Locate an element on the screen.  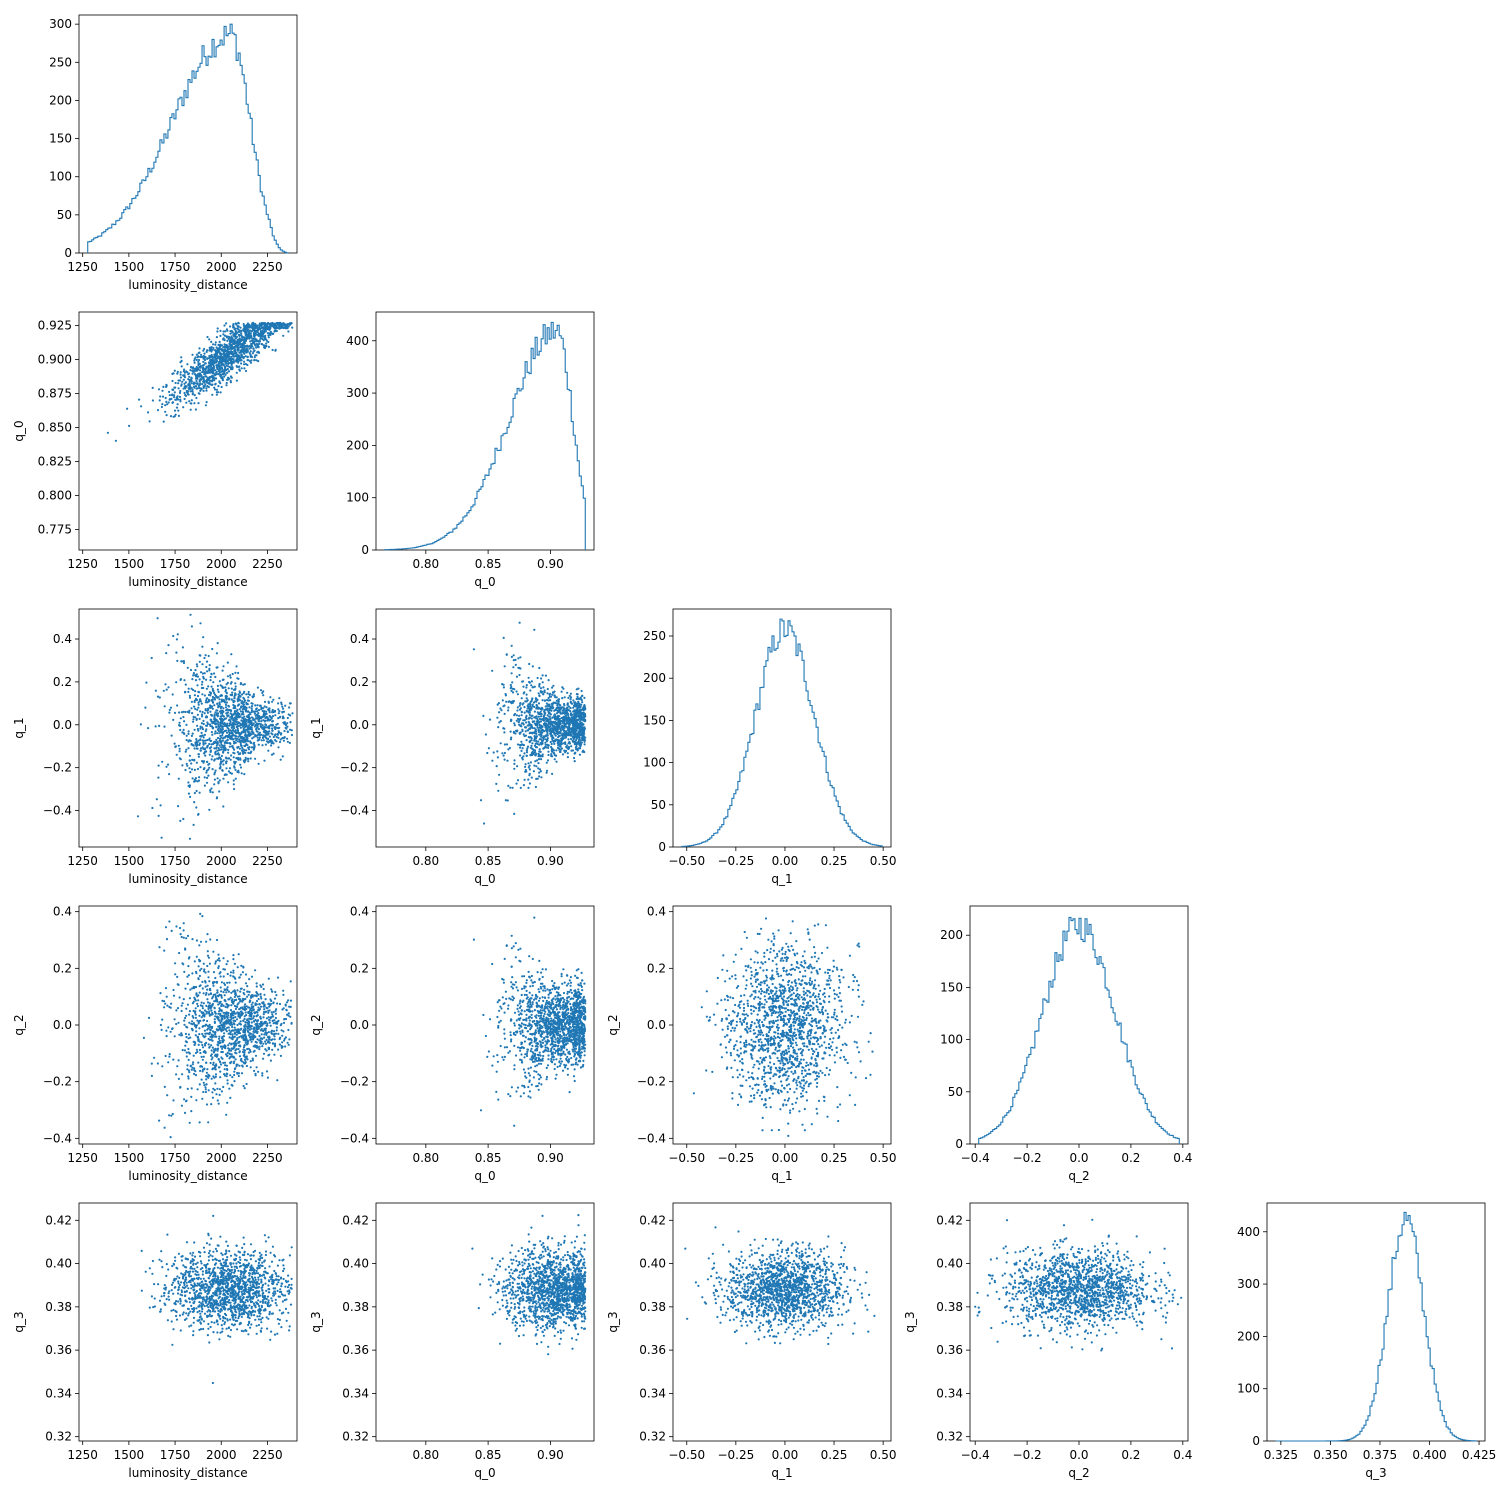
y-tick-label: −0.2 is located at coordinates (57, 768).